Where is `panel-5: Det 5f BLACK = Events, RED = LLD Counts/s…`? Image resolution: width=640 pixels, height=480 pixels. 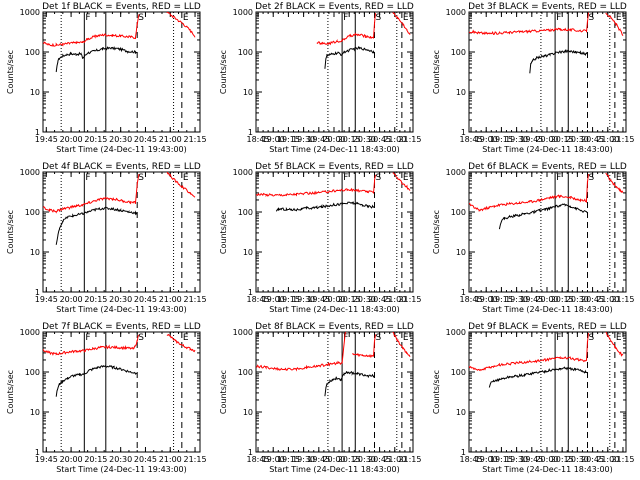 panel-5: Det 5f BLACK = Events, RED = LLD Counts/s… is located at coordinates (320, 238).